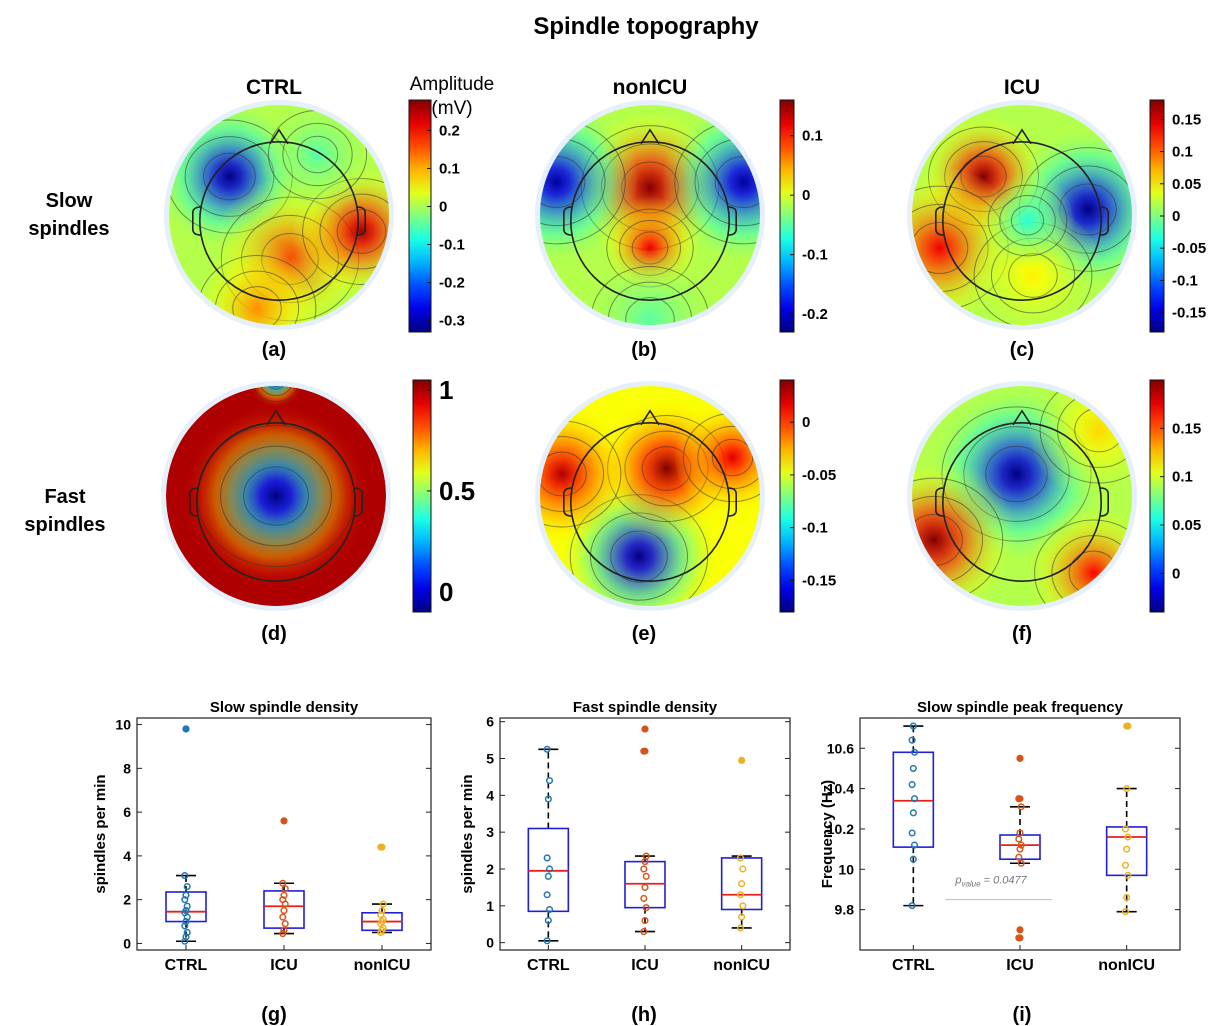 This screenshot has height=1026, width=1213. Describe the element at coordinates (845, 910) in the screenshot. I see `y-tick-label: 9.8` at that location.